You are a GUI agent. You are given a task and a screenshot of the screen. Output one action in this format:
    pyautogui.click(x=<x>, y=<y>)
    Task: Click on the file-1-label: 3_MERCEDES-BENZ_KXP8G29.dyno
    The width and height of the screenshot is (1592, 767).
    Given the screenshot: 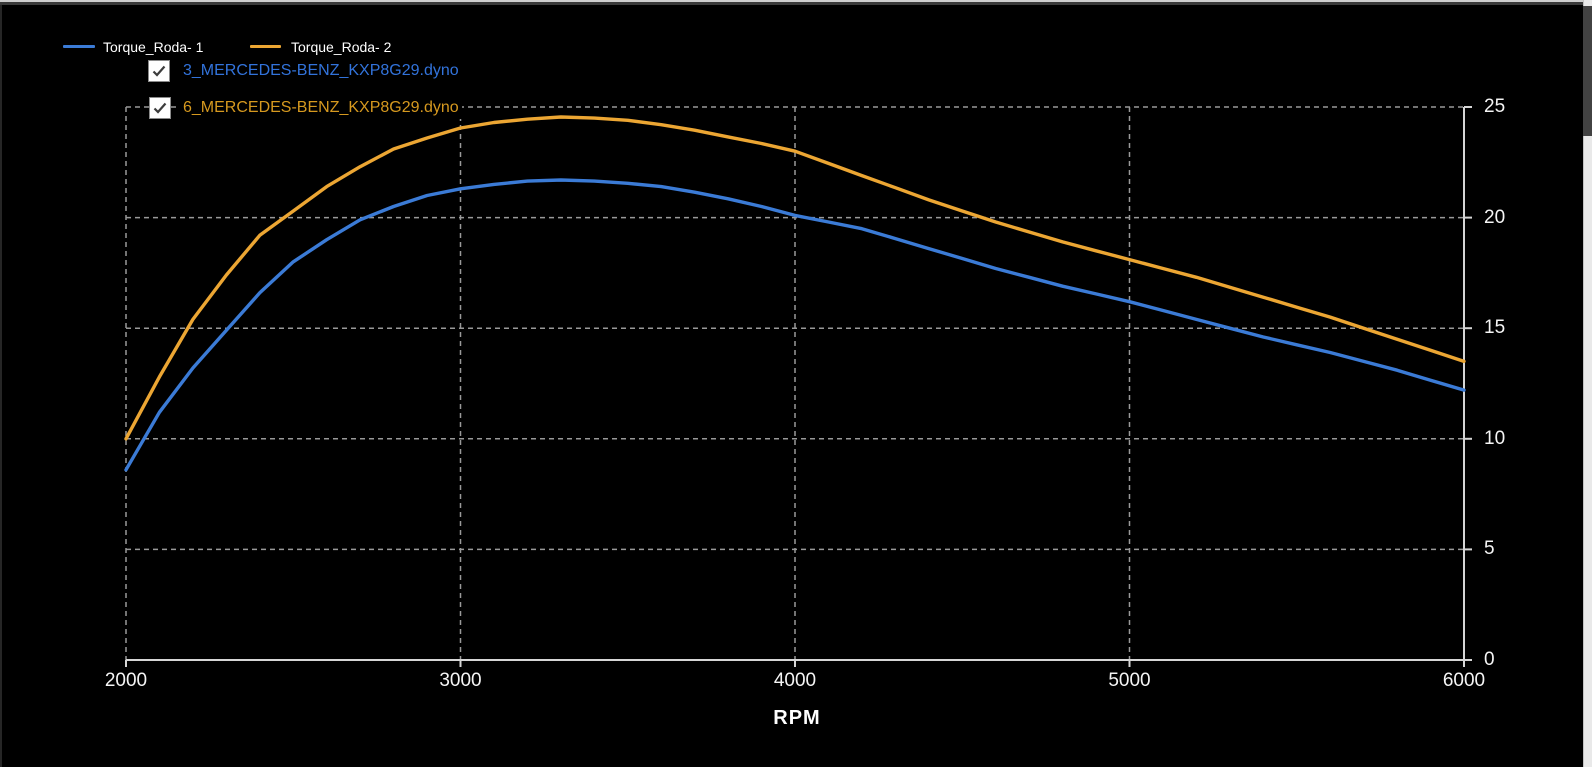 What is the action you would take?
    pyautogui.click(x=321, y=71)
    